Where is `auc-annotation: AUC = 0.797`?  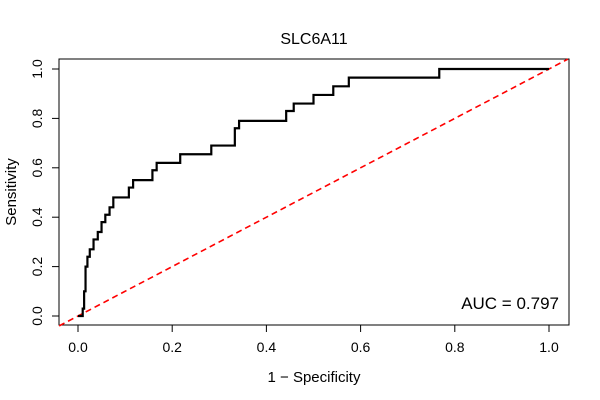
auc-annotation: AUC = 0.797 is located at coordinates (510, 303).